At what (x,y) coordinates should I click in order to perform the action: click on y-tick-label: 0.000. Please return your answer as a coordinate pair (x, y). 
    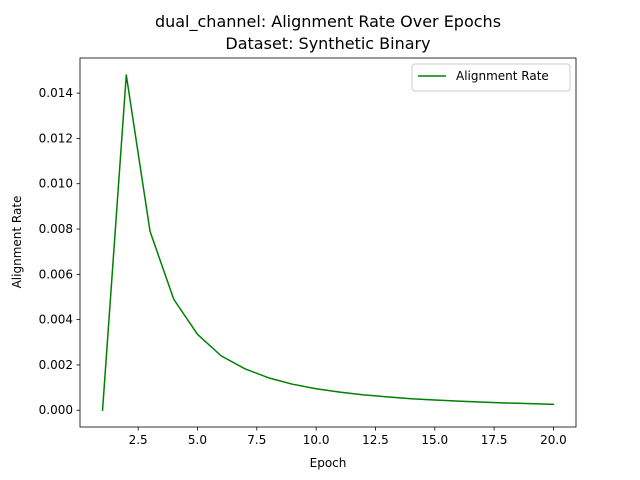
    Looking at the image, I should click on (56, 410).